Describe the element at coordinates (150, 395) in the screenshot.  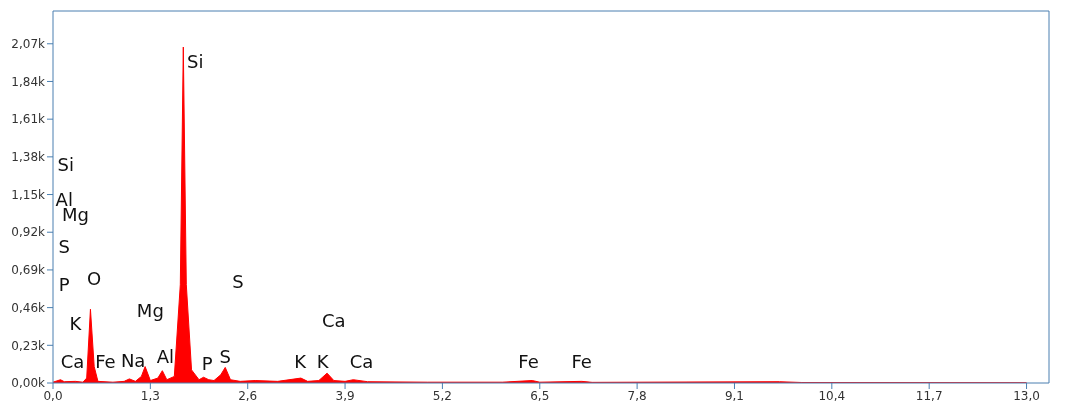
I see `x-tick-label: 1,3` at that location.